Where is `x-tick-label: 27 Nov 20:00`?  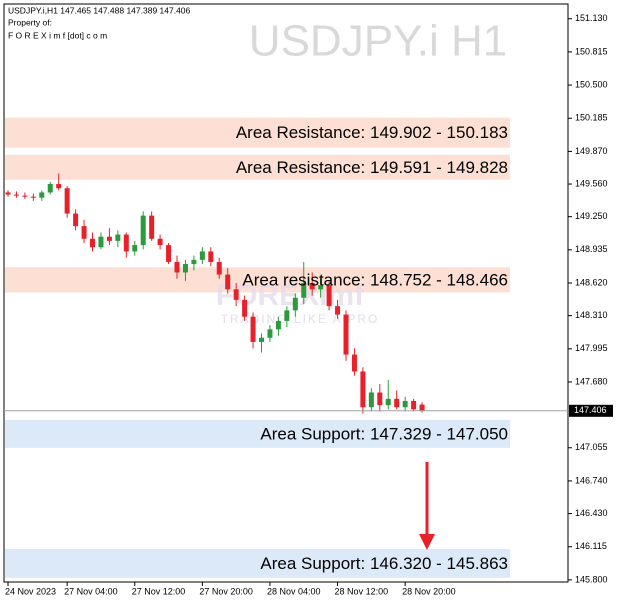 x-tick-label: 27 Nov 20:00 is located at coordinates (226, 591).